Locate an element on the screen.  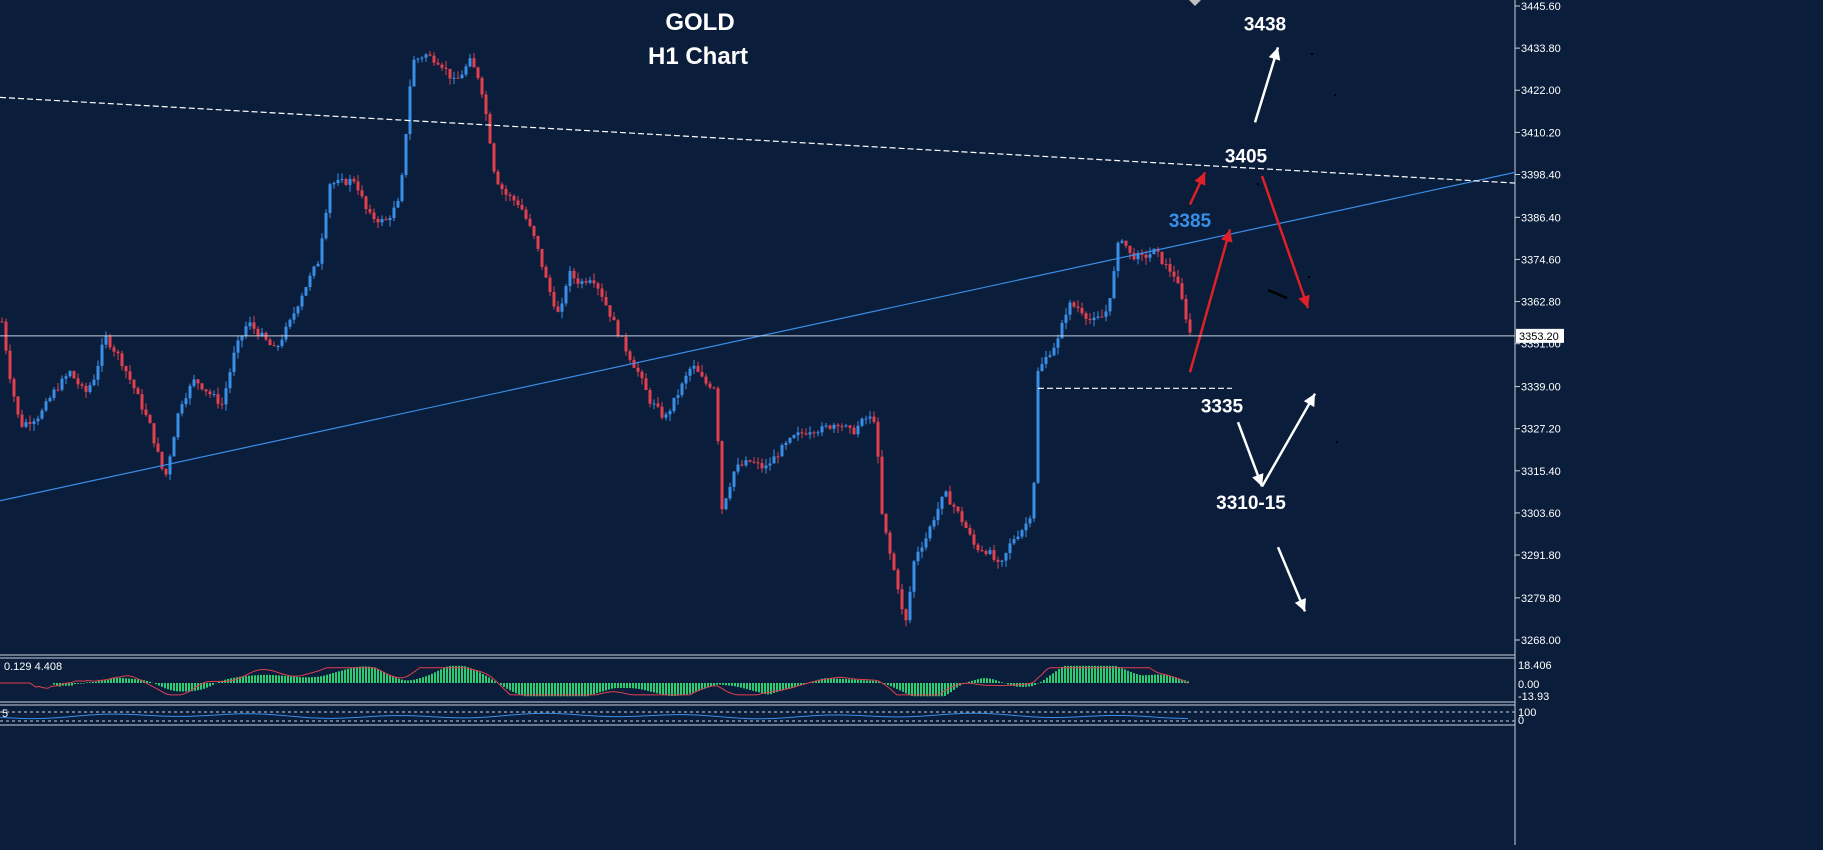
y-tick-label: 3315.40 is located at coordinates (1541, 472).